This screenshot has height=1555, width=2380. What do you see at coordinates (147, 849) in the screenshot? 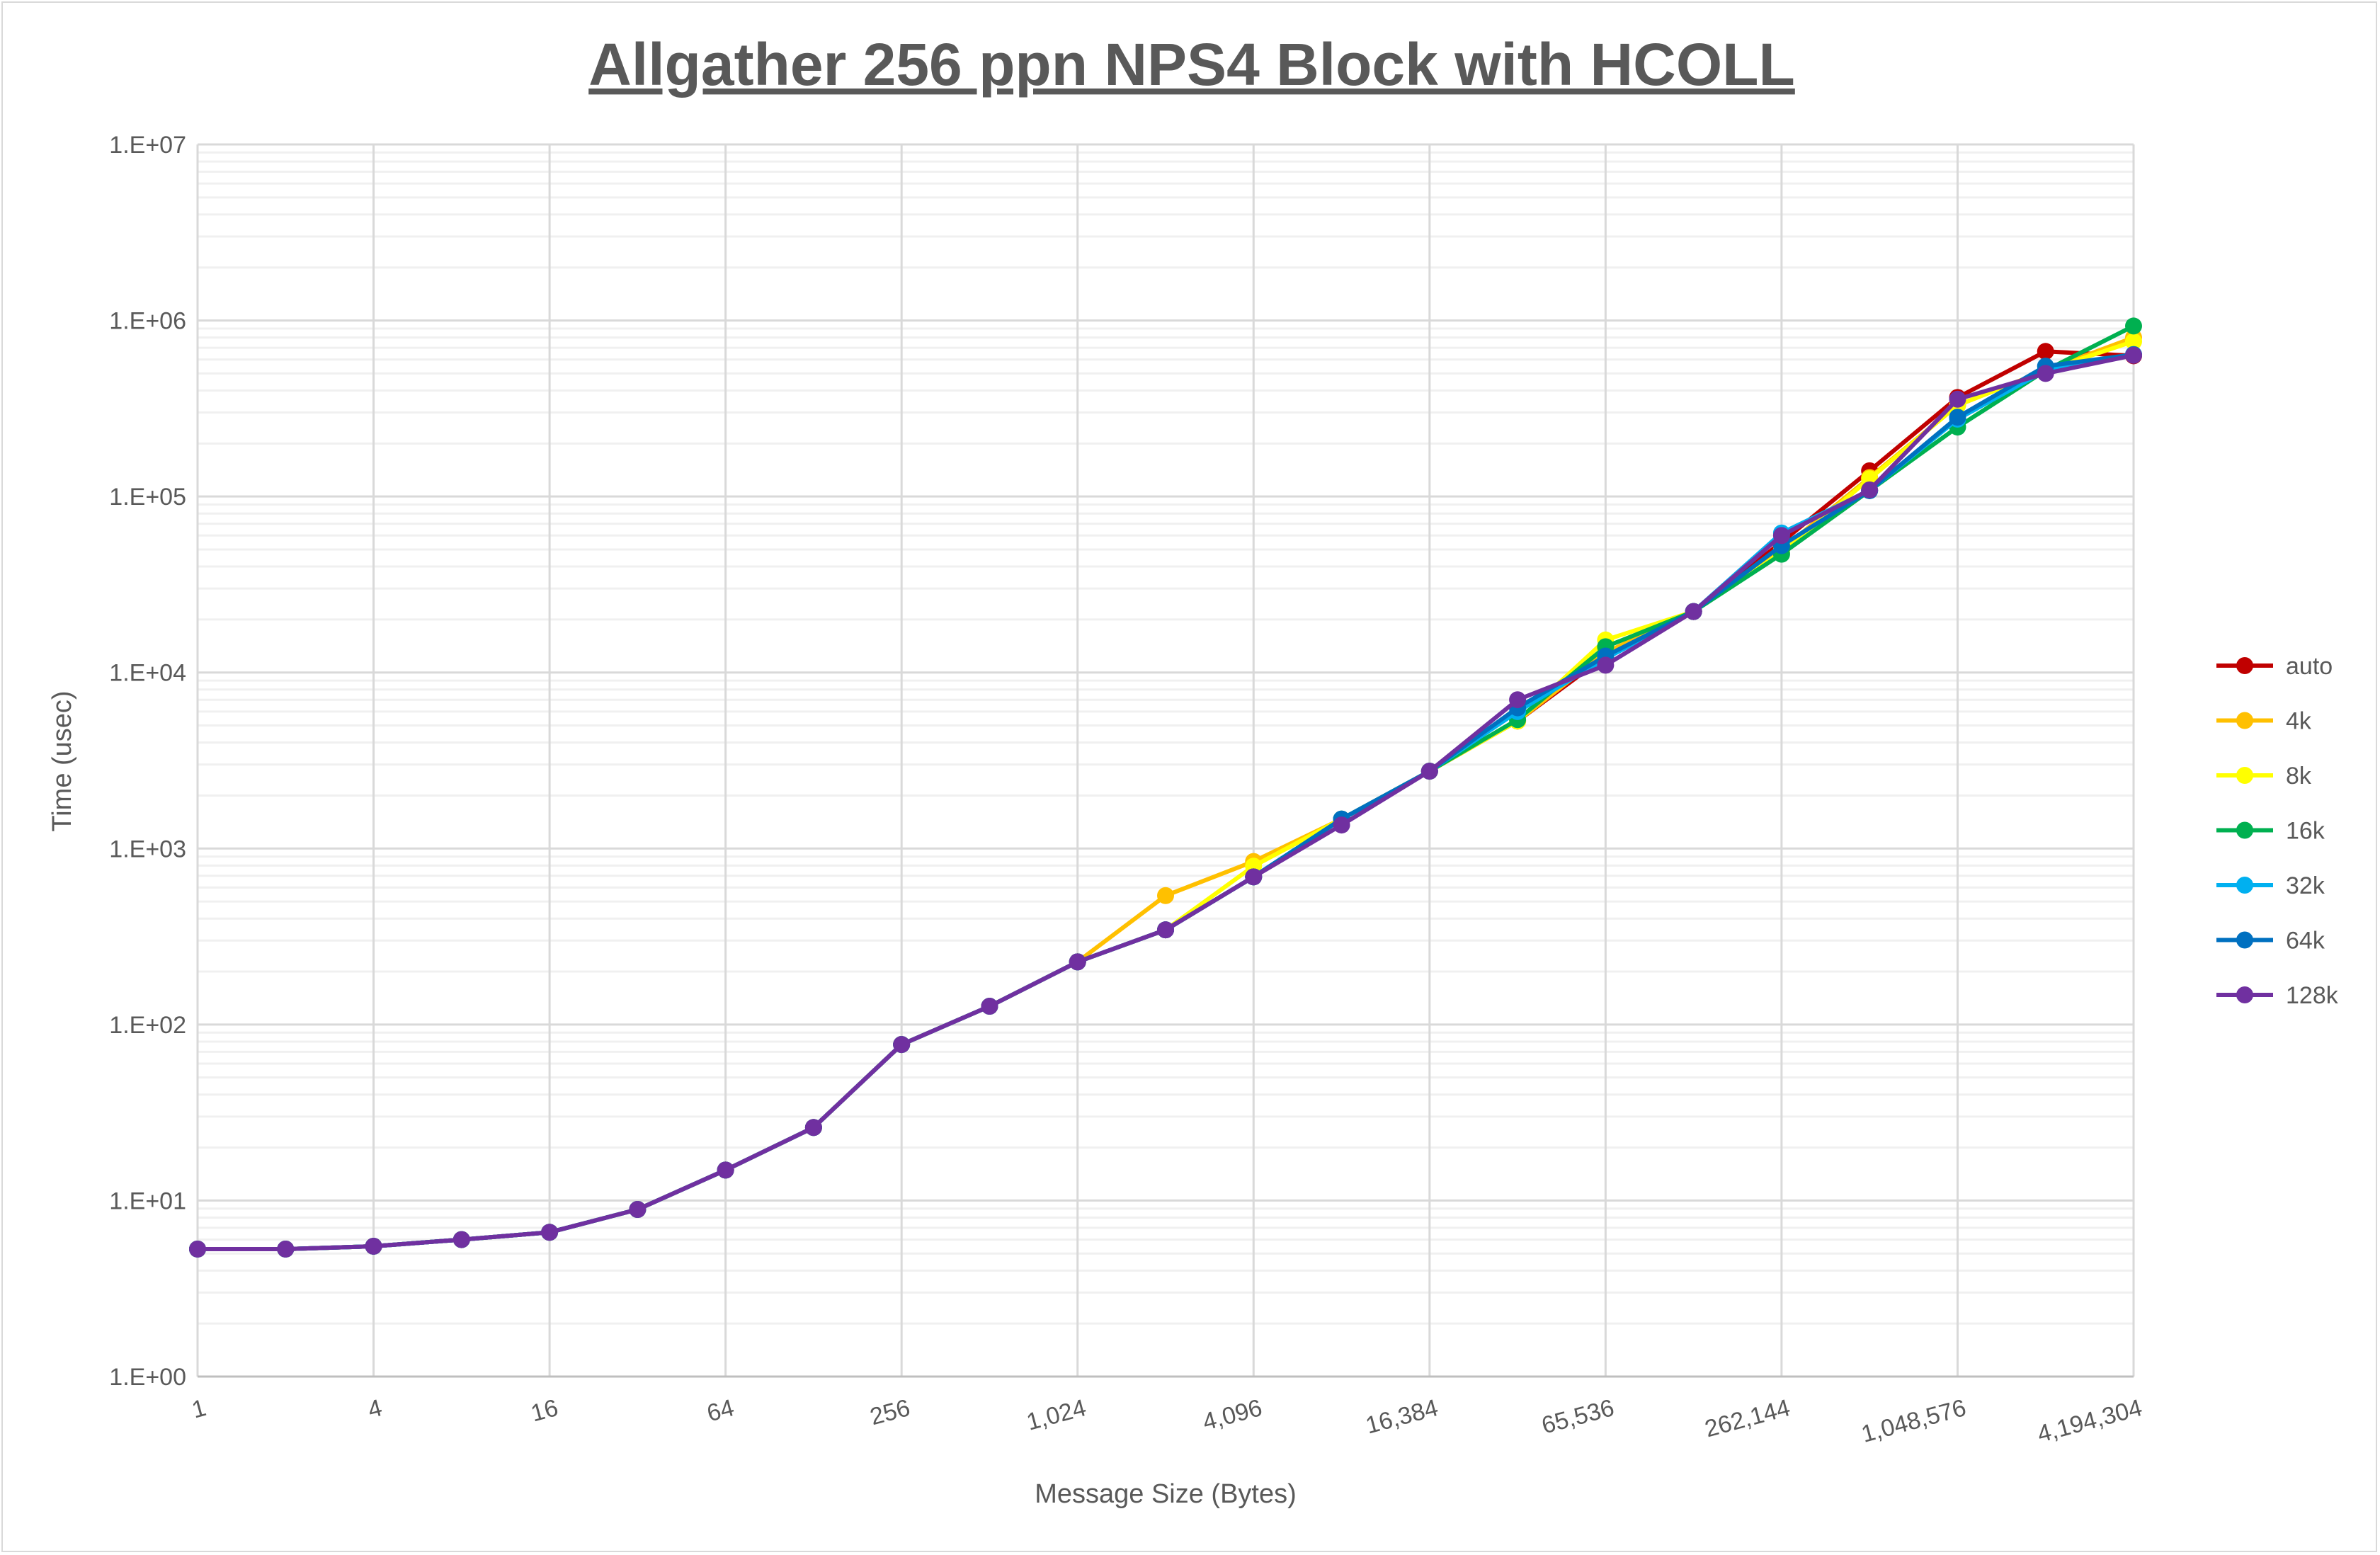
I see `y-tick-label: 1.E+03` at bounding box center [147, 849].